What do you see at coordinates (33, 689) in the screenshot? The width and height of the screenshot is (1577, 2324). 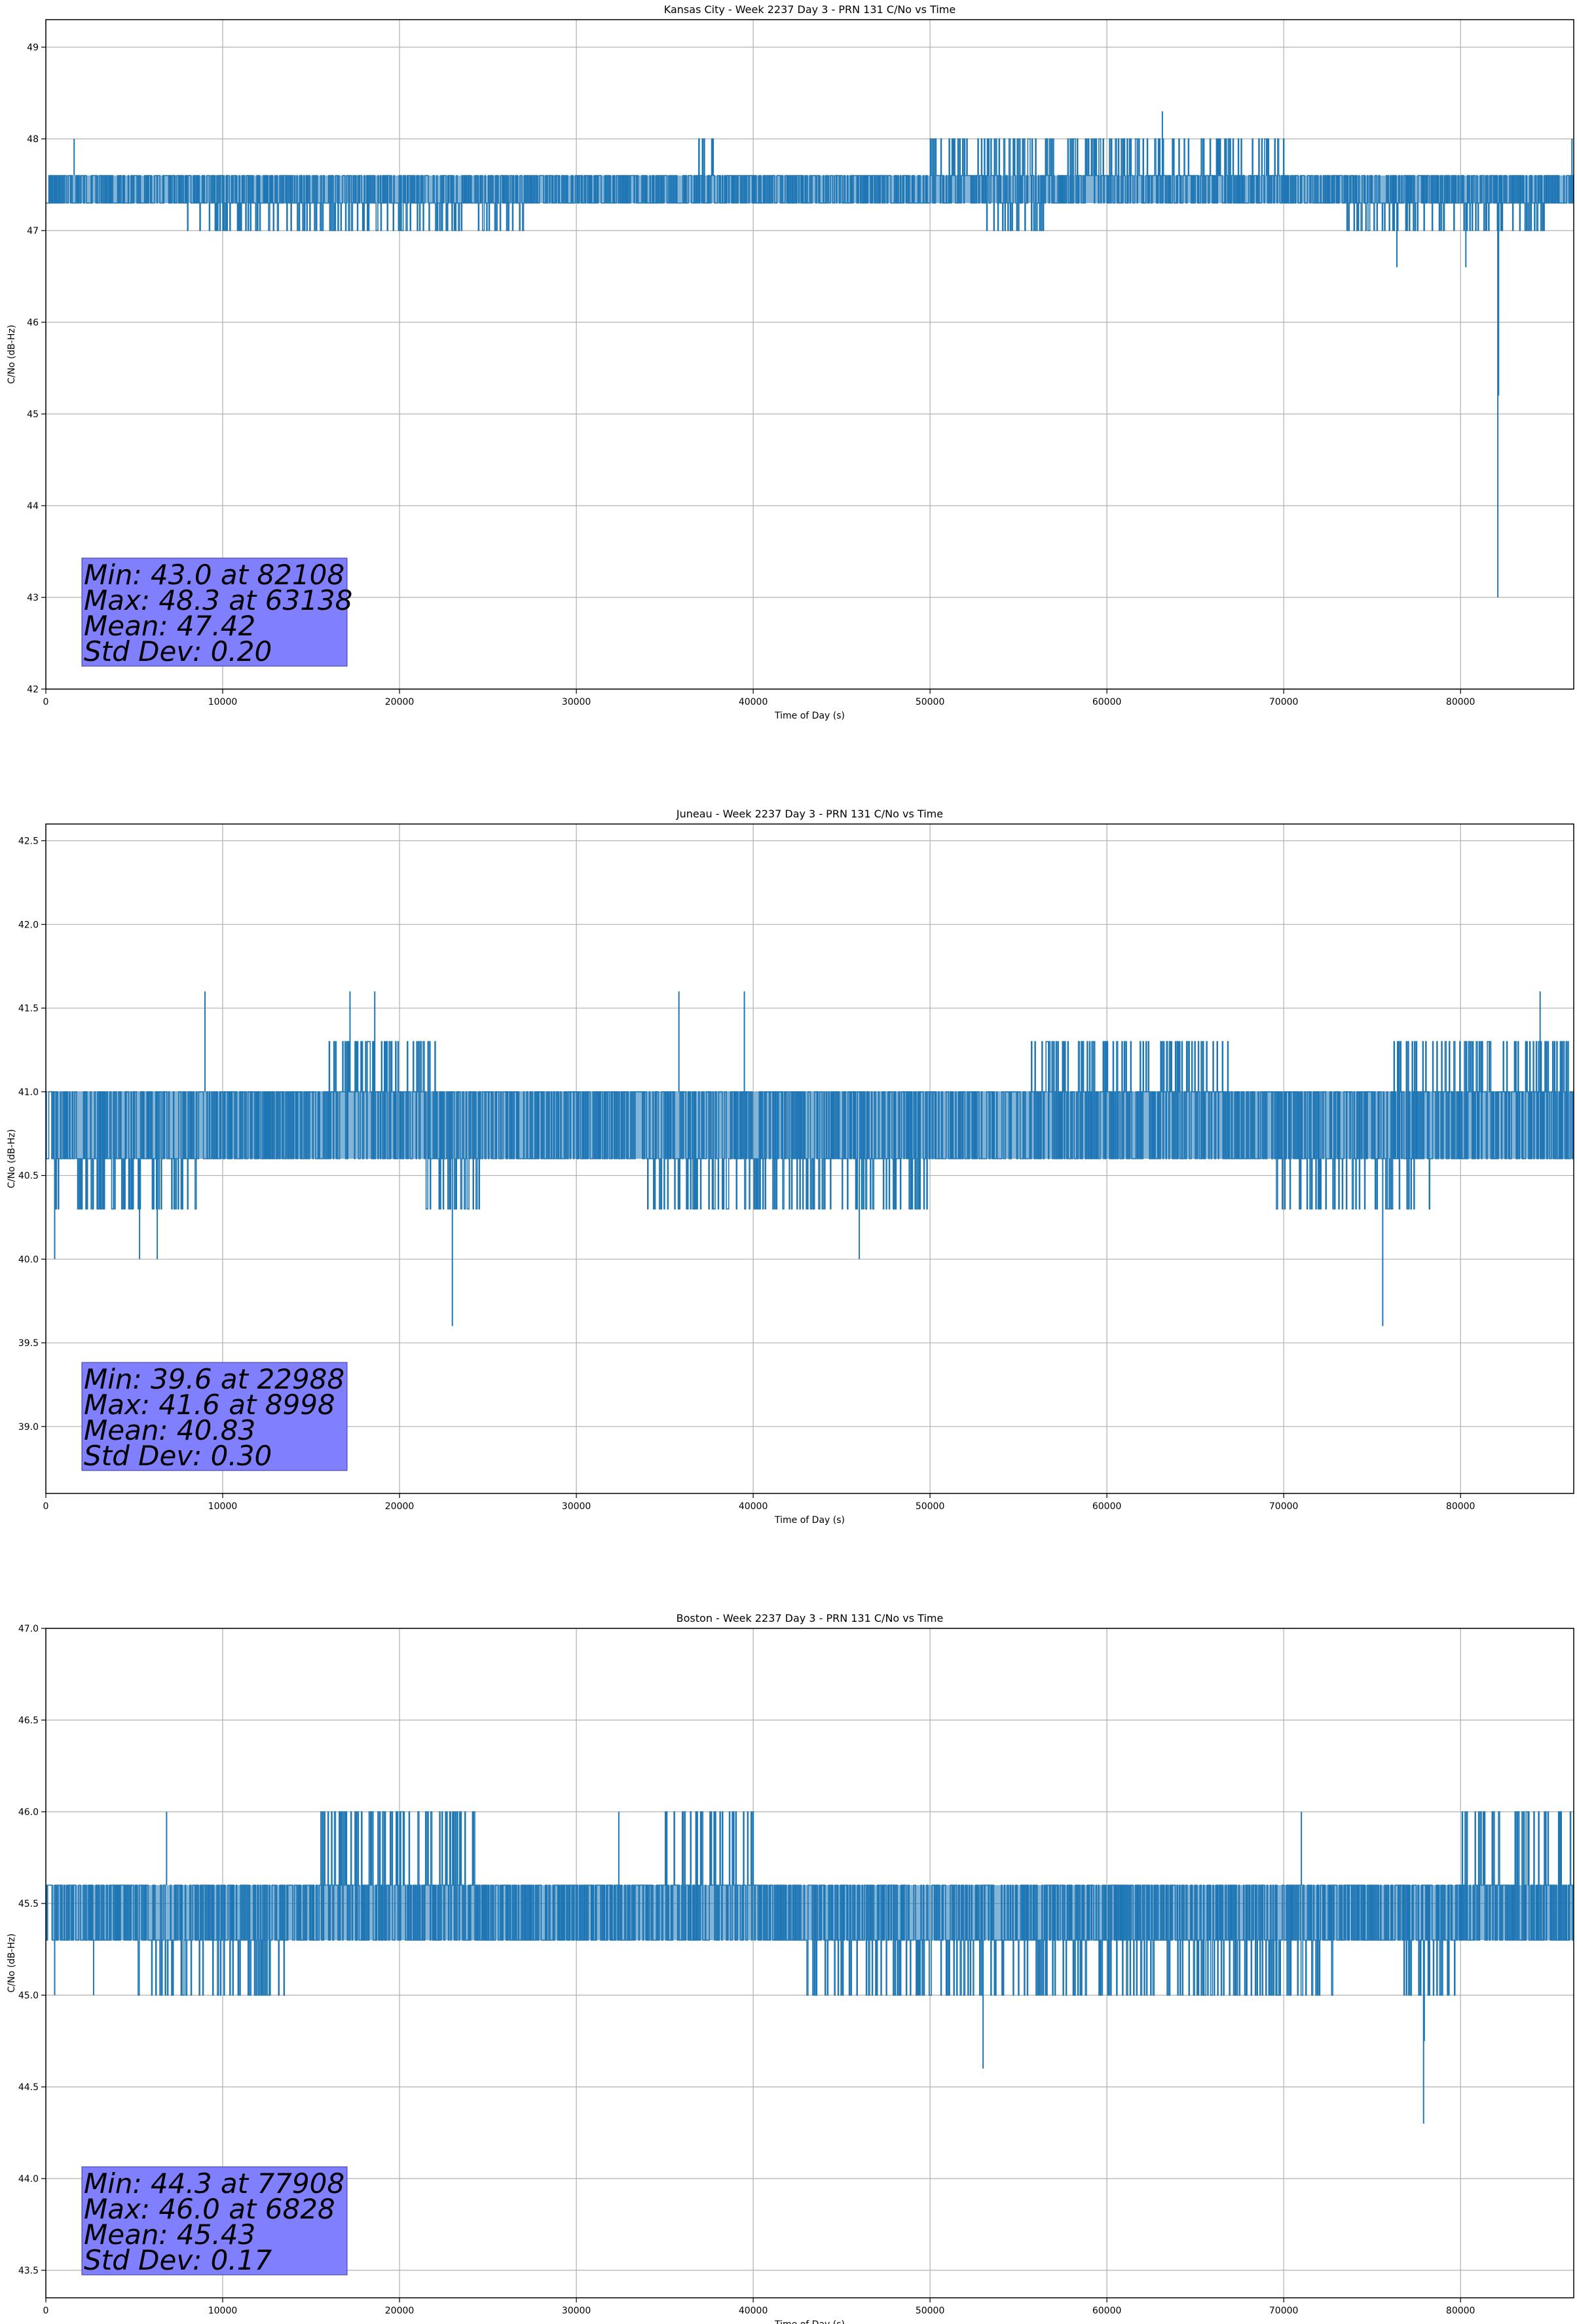 I see `y-tick-label: 42` at bounding box center [33, 689].